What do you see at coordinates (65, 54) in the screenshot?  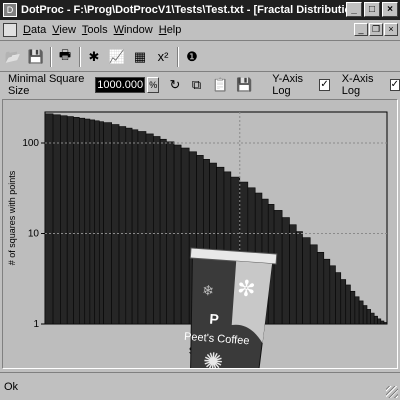 I see `print-icon: 🖶` at bounding box center [65, 54].